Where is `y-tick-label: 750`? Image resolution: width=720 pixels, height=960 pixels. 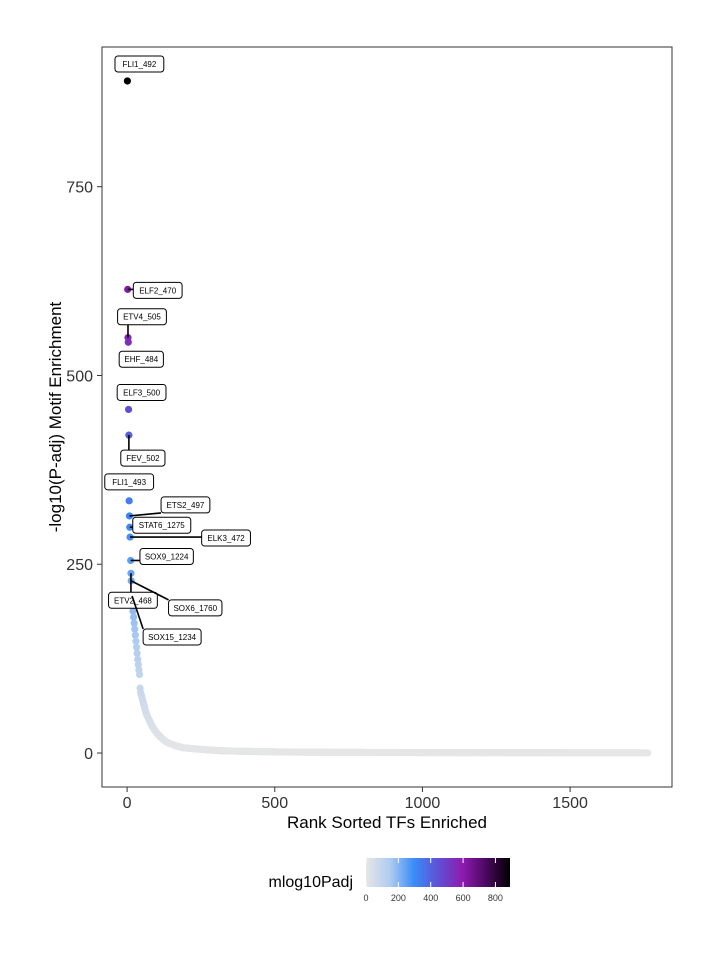 y-tick-label: 750 is located at coordinates (79, 188).